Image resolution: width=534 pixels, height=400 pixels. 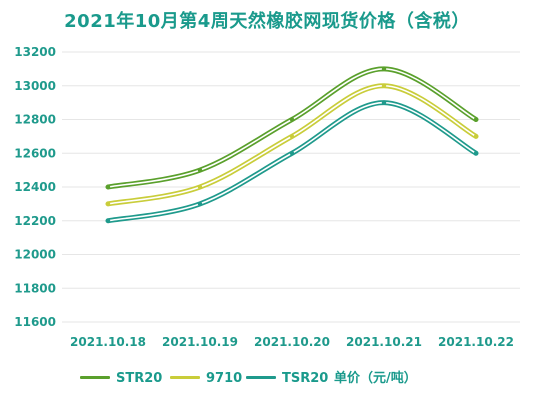 What do you see at coordinates (375, 378) in the screenshot?
I see `unit-label: 单价（元/吨）` at bounding box center [375, 378].